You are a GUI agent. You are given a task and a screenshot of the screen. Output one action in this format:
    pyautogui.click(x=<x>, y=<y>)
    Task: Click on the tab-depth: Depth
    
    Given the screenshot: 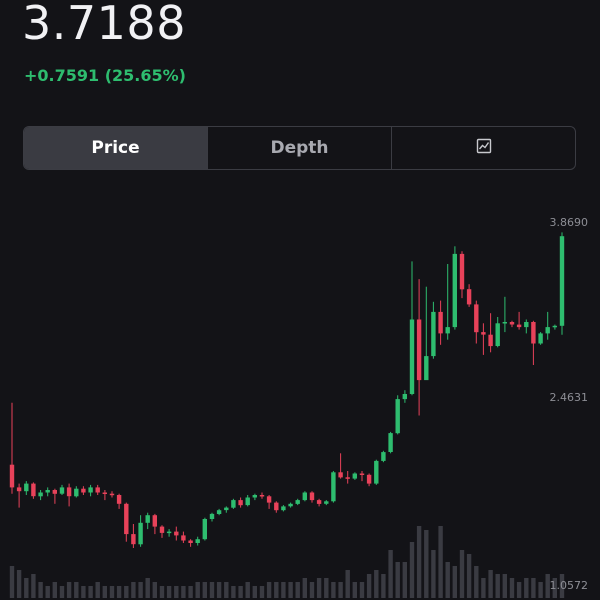 What is the action you would take?
    pyautogui.click(x=300, y=148)
    